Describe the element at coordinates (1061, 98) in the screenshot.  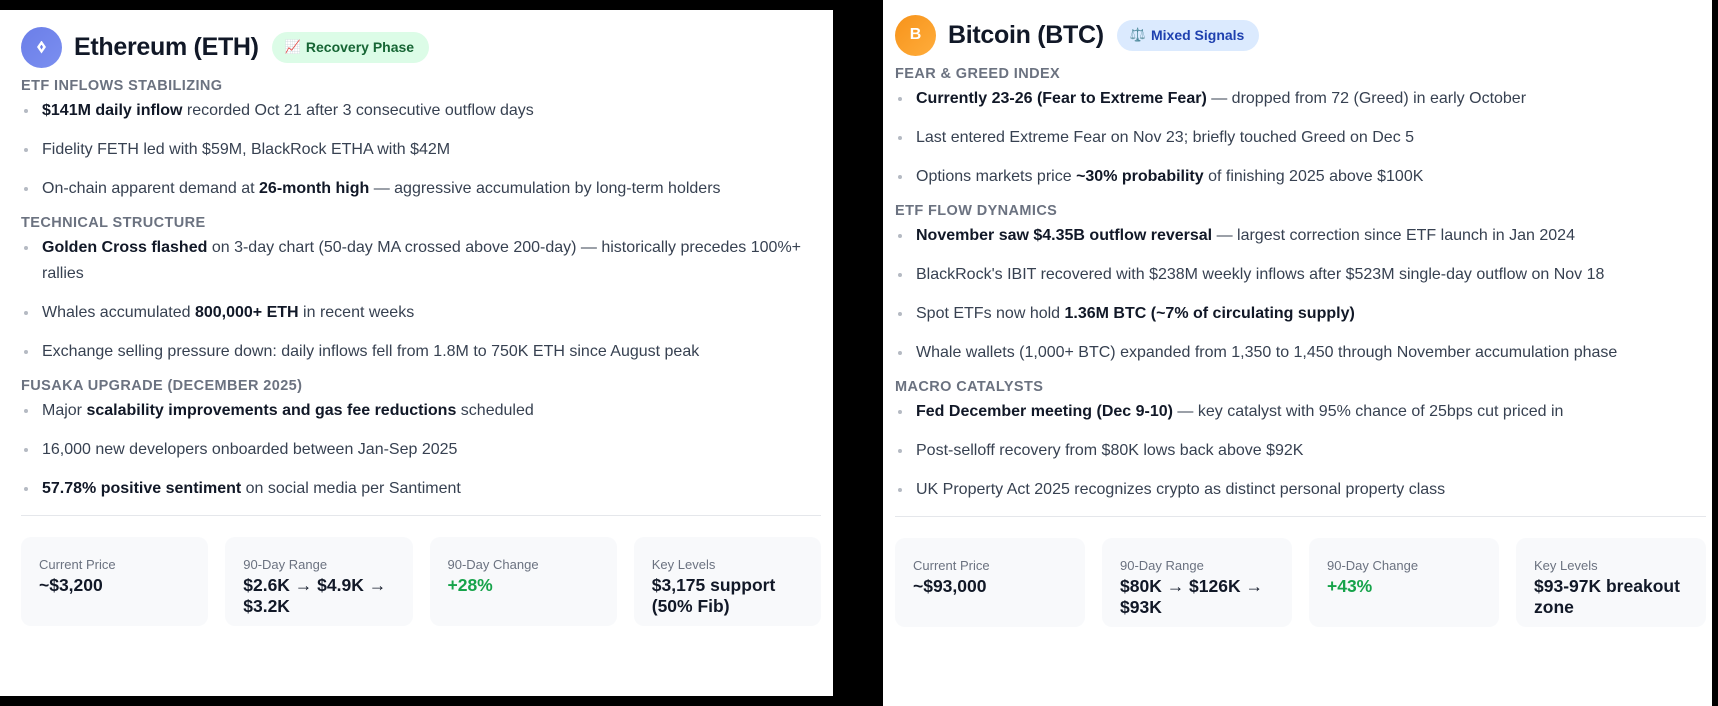
I see `item-highlight: Currently 23-26 (Fear to Extreme Fear)` at that location.